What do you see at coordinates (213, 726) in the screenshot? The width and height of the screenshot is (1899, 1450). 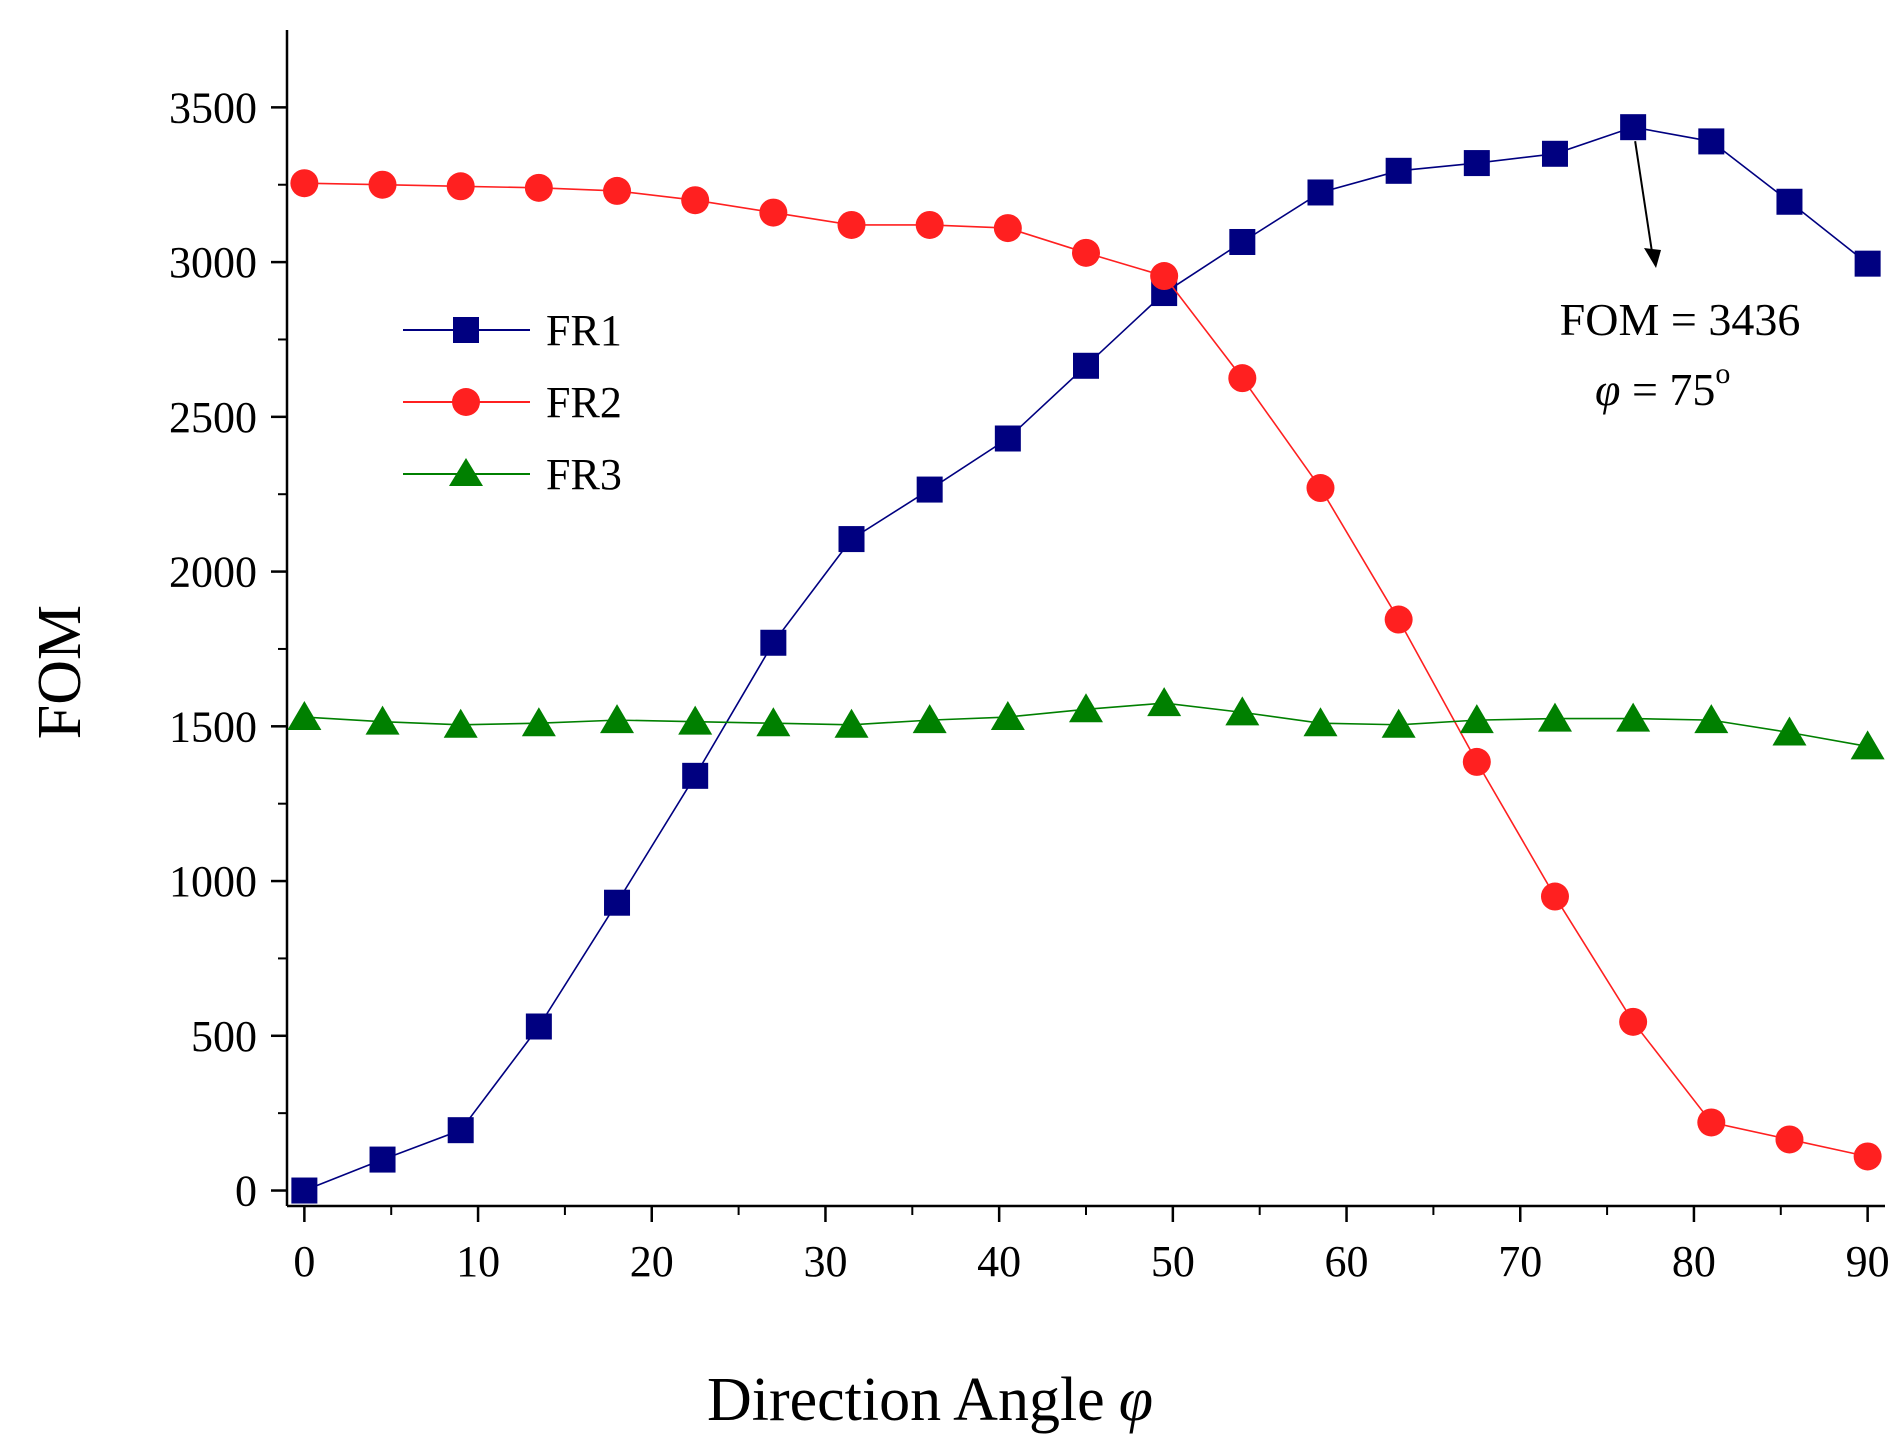 I see `y-tick-label: 1500` at bounding box center [213, 726].